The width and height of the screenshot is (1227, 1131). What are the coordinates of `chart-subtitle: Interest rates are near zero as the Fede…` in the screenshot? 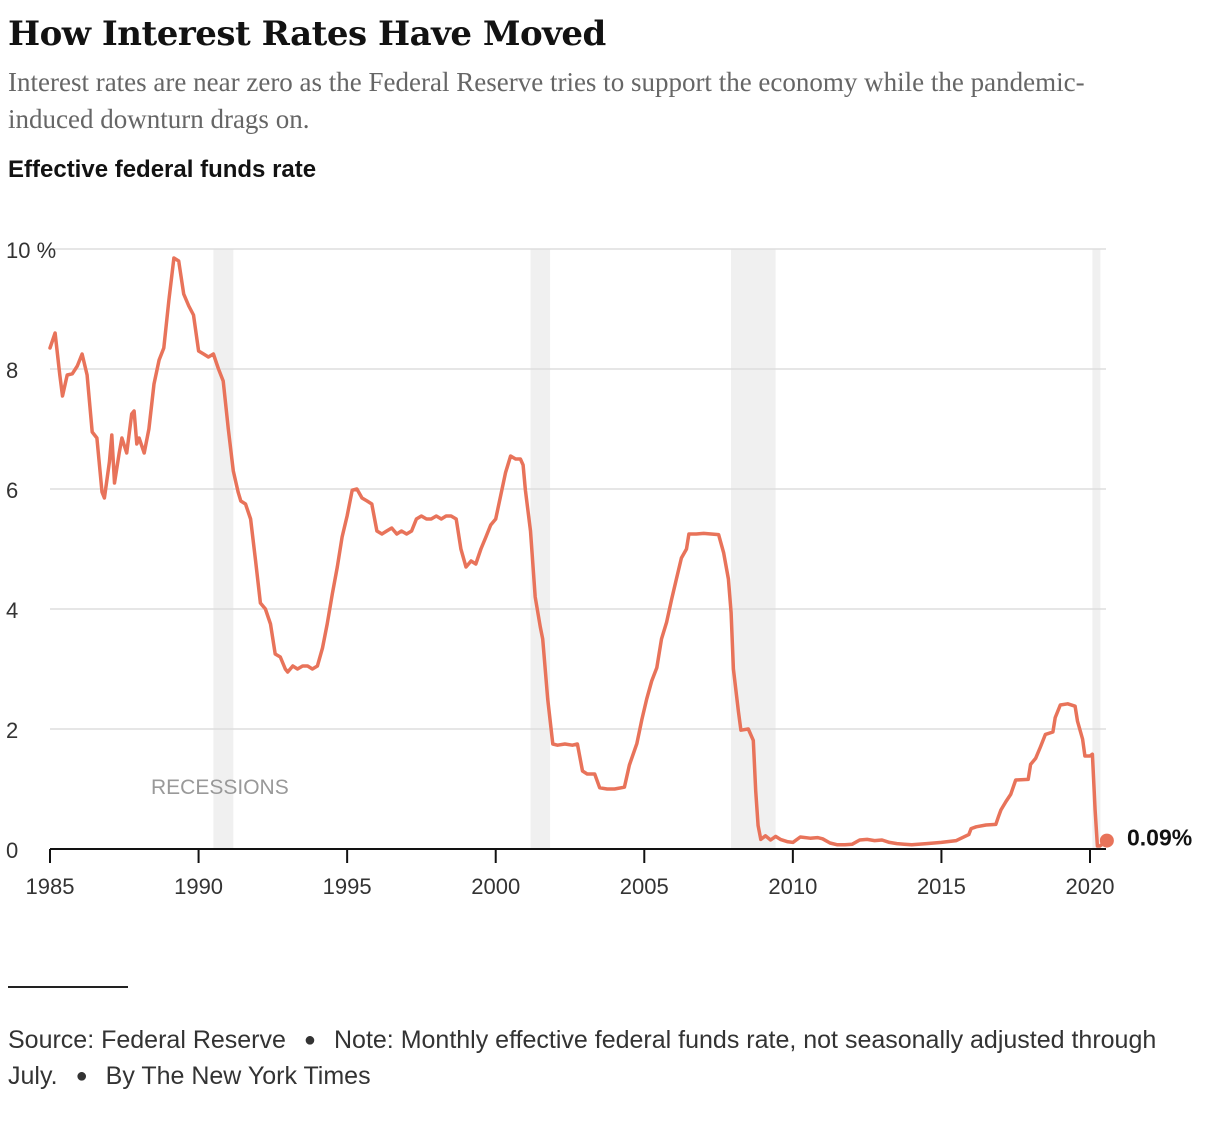 It's located at (546, 100).